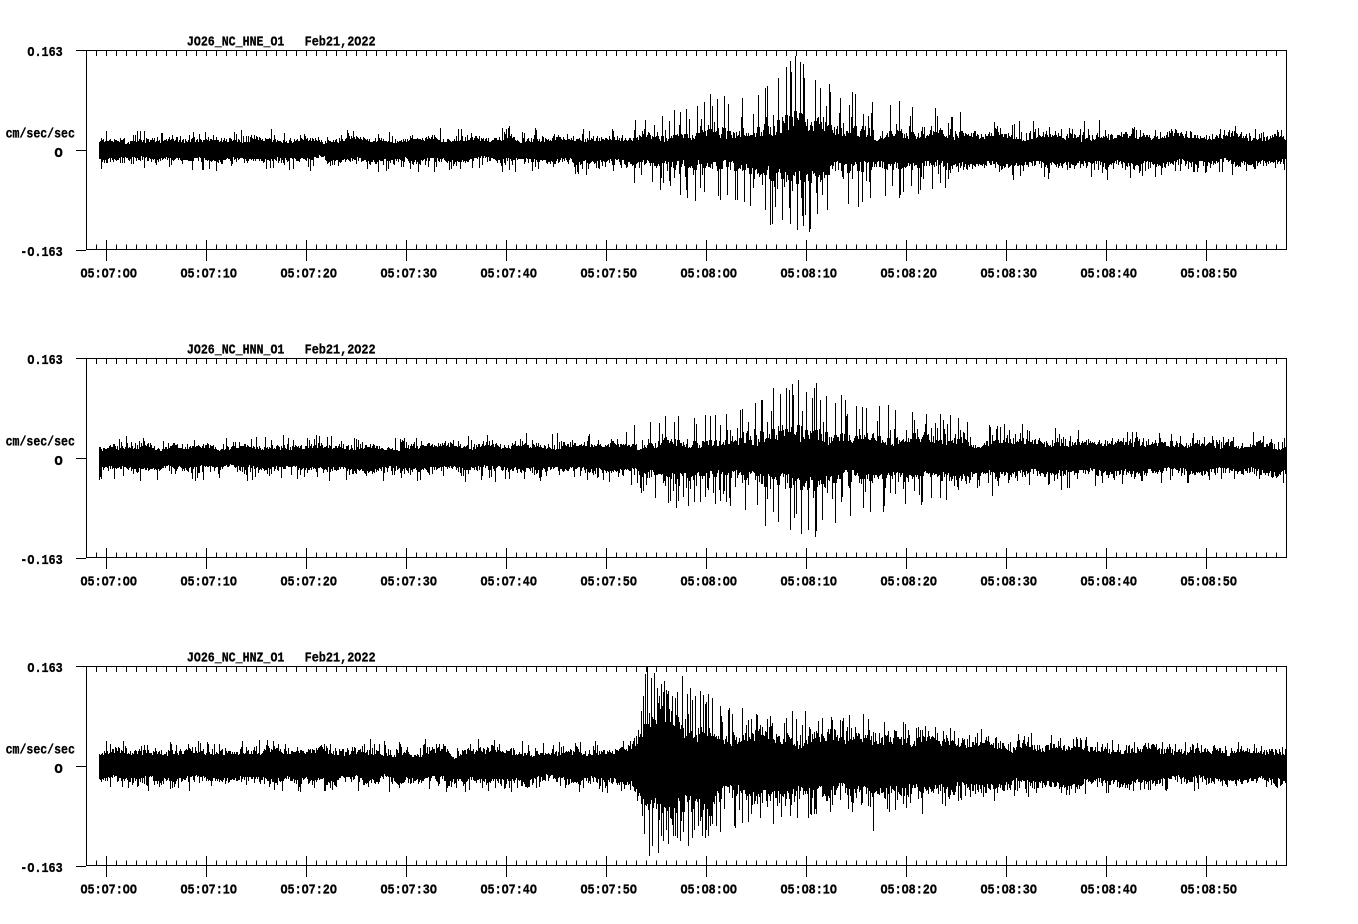  Describe the element at coordinates (236, 42) in the screenshot. I see `svg-text: JO26_NC_HNE_O1` at that location.